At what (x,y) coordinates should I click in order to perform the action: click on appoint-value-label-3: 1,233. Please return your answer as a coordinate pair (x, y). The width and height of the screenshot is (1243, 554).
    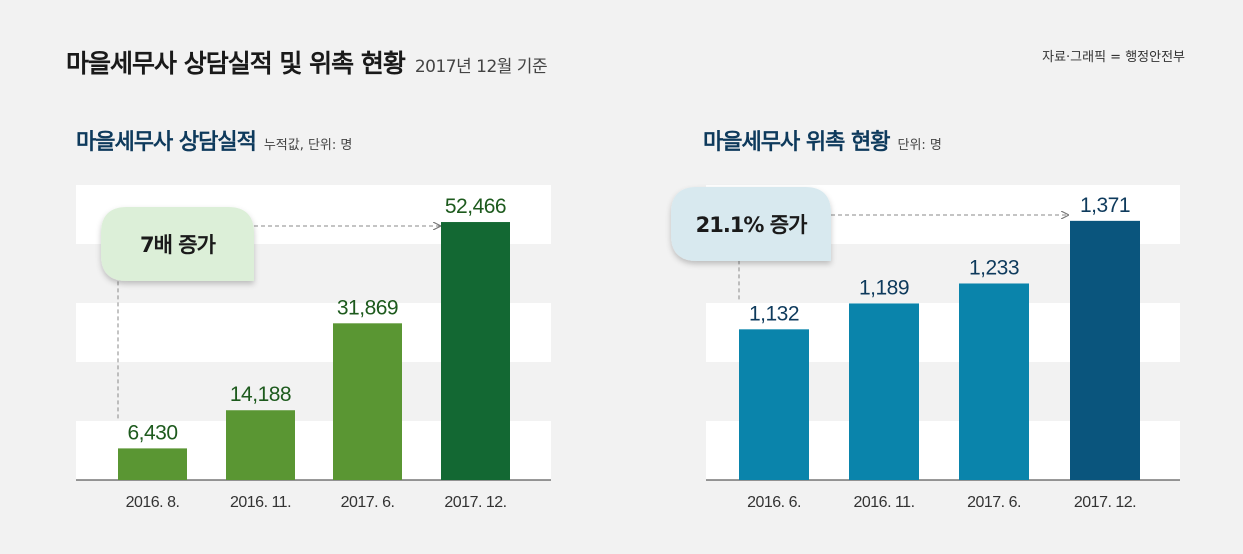
    Looking at the image, I should click on (994, 267).